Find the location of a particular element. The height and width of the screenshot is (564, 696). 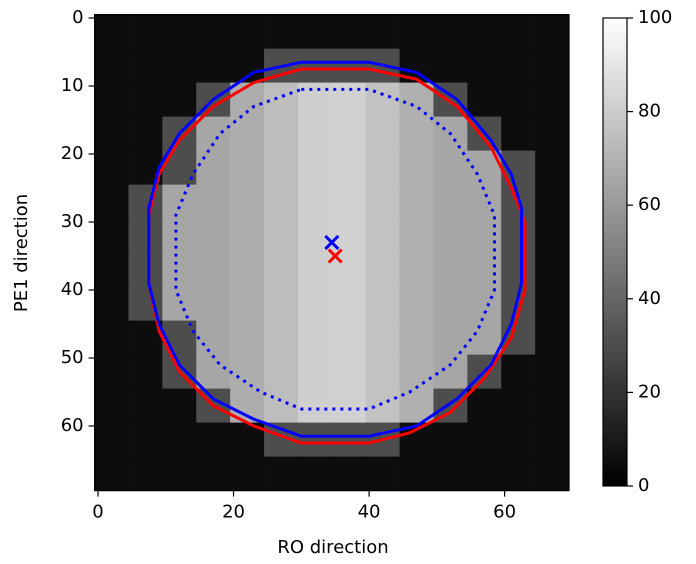

y-tick-label: 50 is located at coordinates (72, 357).